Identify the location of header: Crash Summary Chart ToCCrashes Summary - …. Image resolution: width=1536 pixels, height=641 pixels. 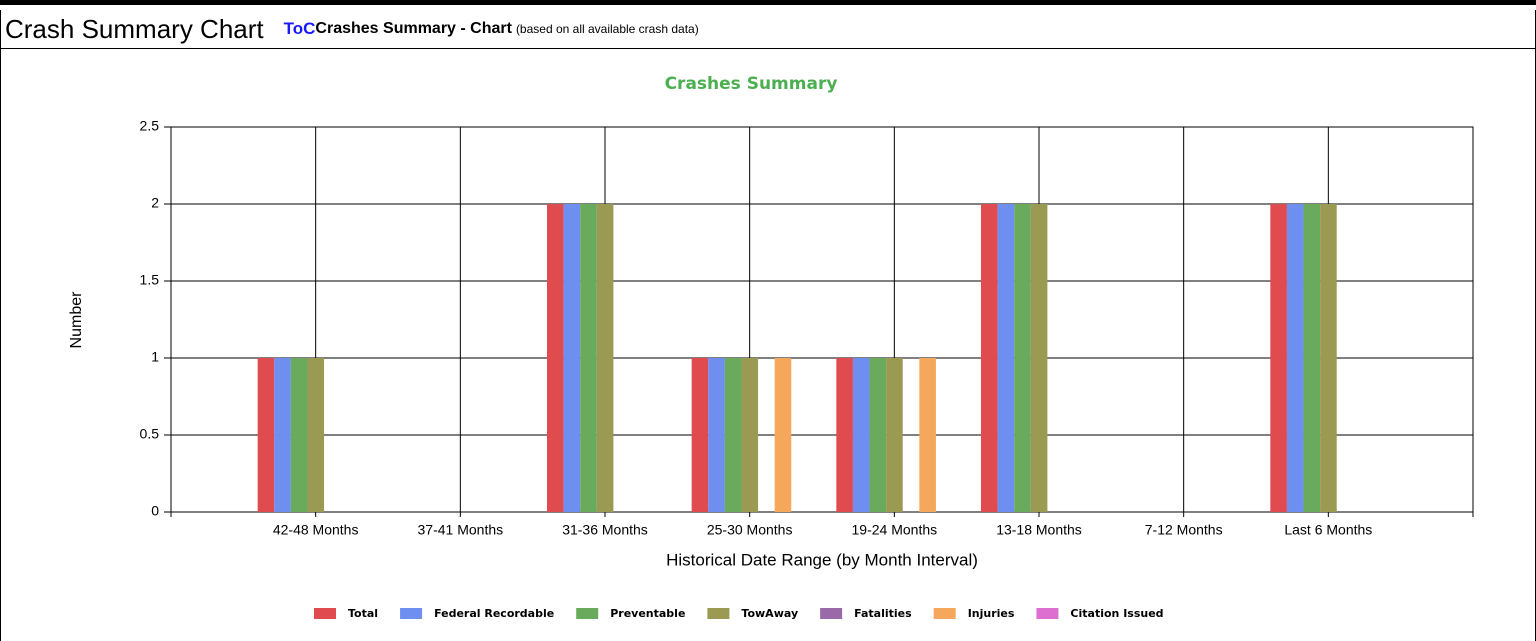
(768, 29).